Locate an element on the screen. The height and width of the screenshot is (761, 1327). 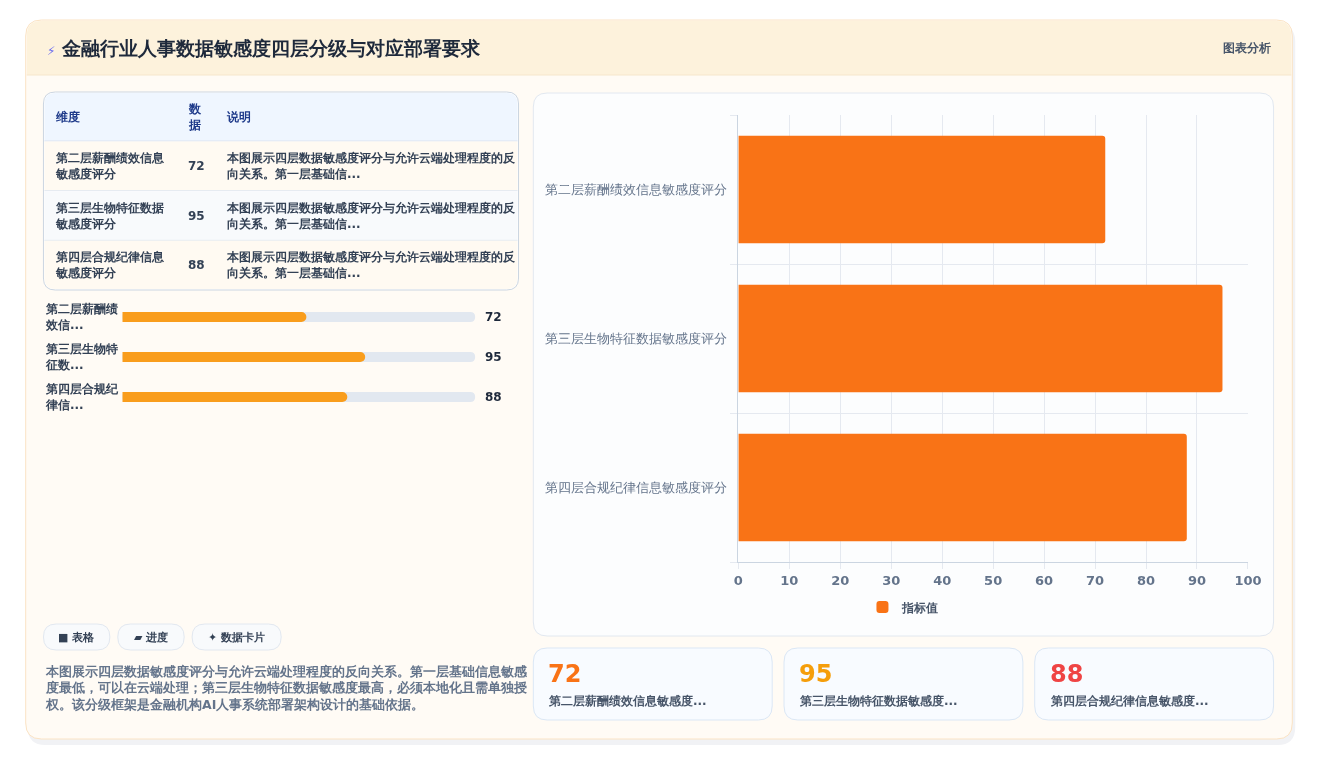
category-label: ✦ 数据卡片 is located at coordinates (237, 637).